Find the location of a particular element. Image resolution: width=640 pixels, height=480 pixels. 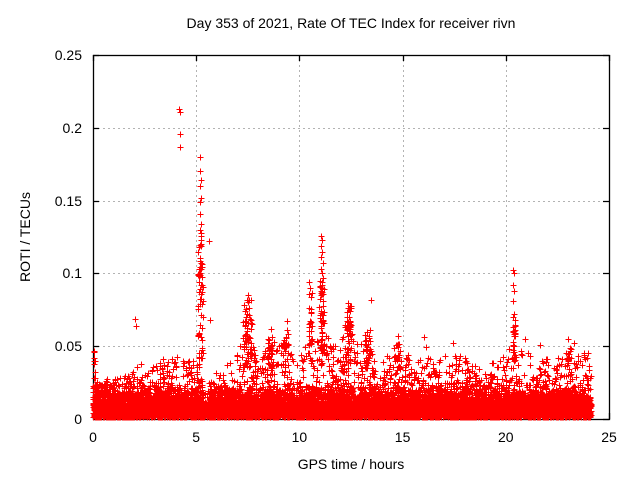

x-tick-label: 20 is located at coordinates (506, 437).